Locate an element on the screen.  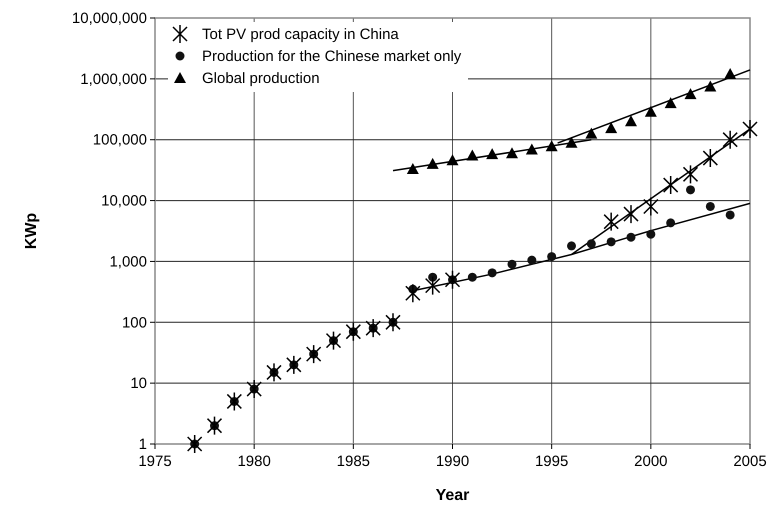
y-tick-label: 10 is located at coordinates (138, 383).